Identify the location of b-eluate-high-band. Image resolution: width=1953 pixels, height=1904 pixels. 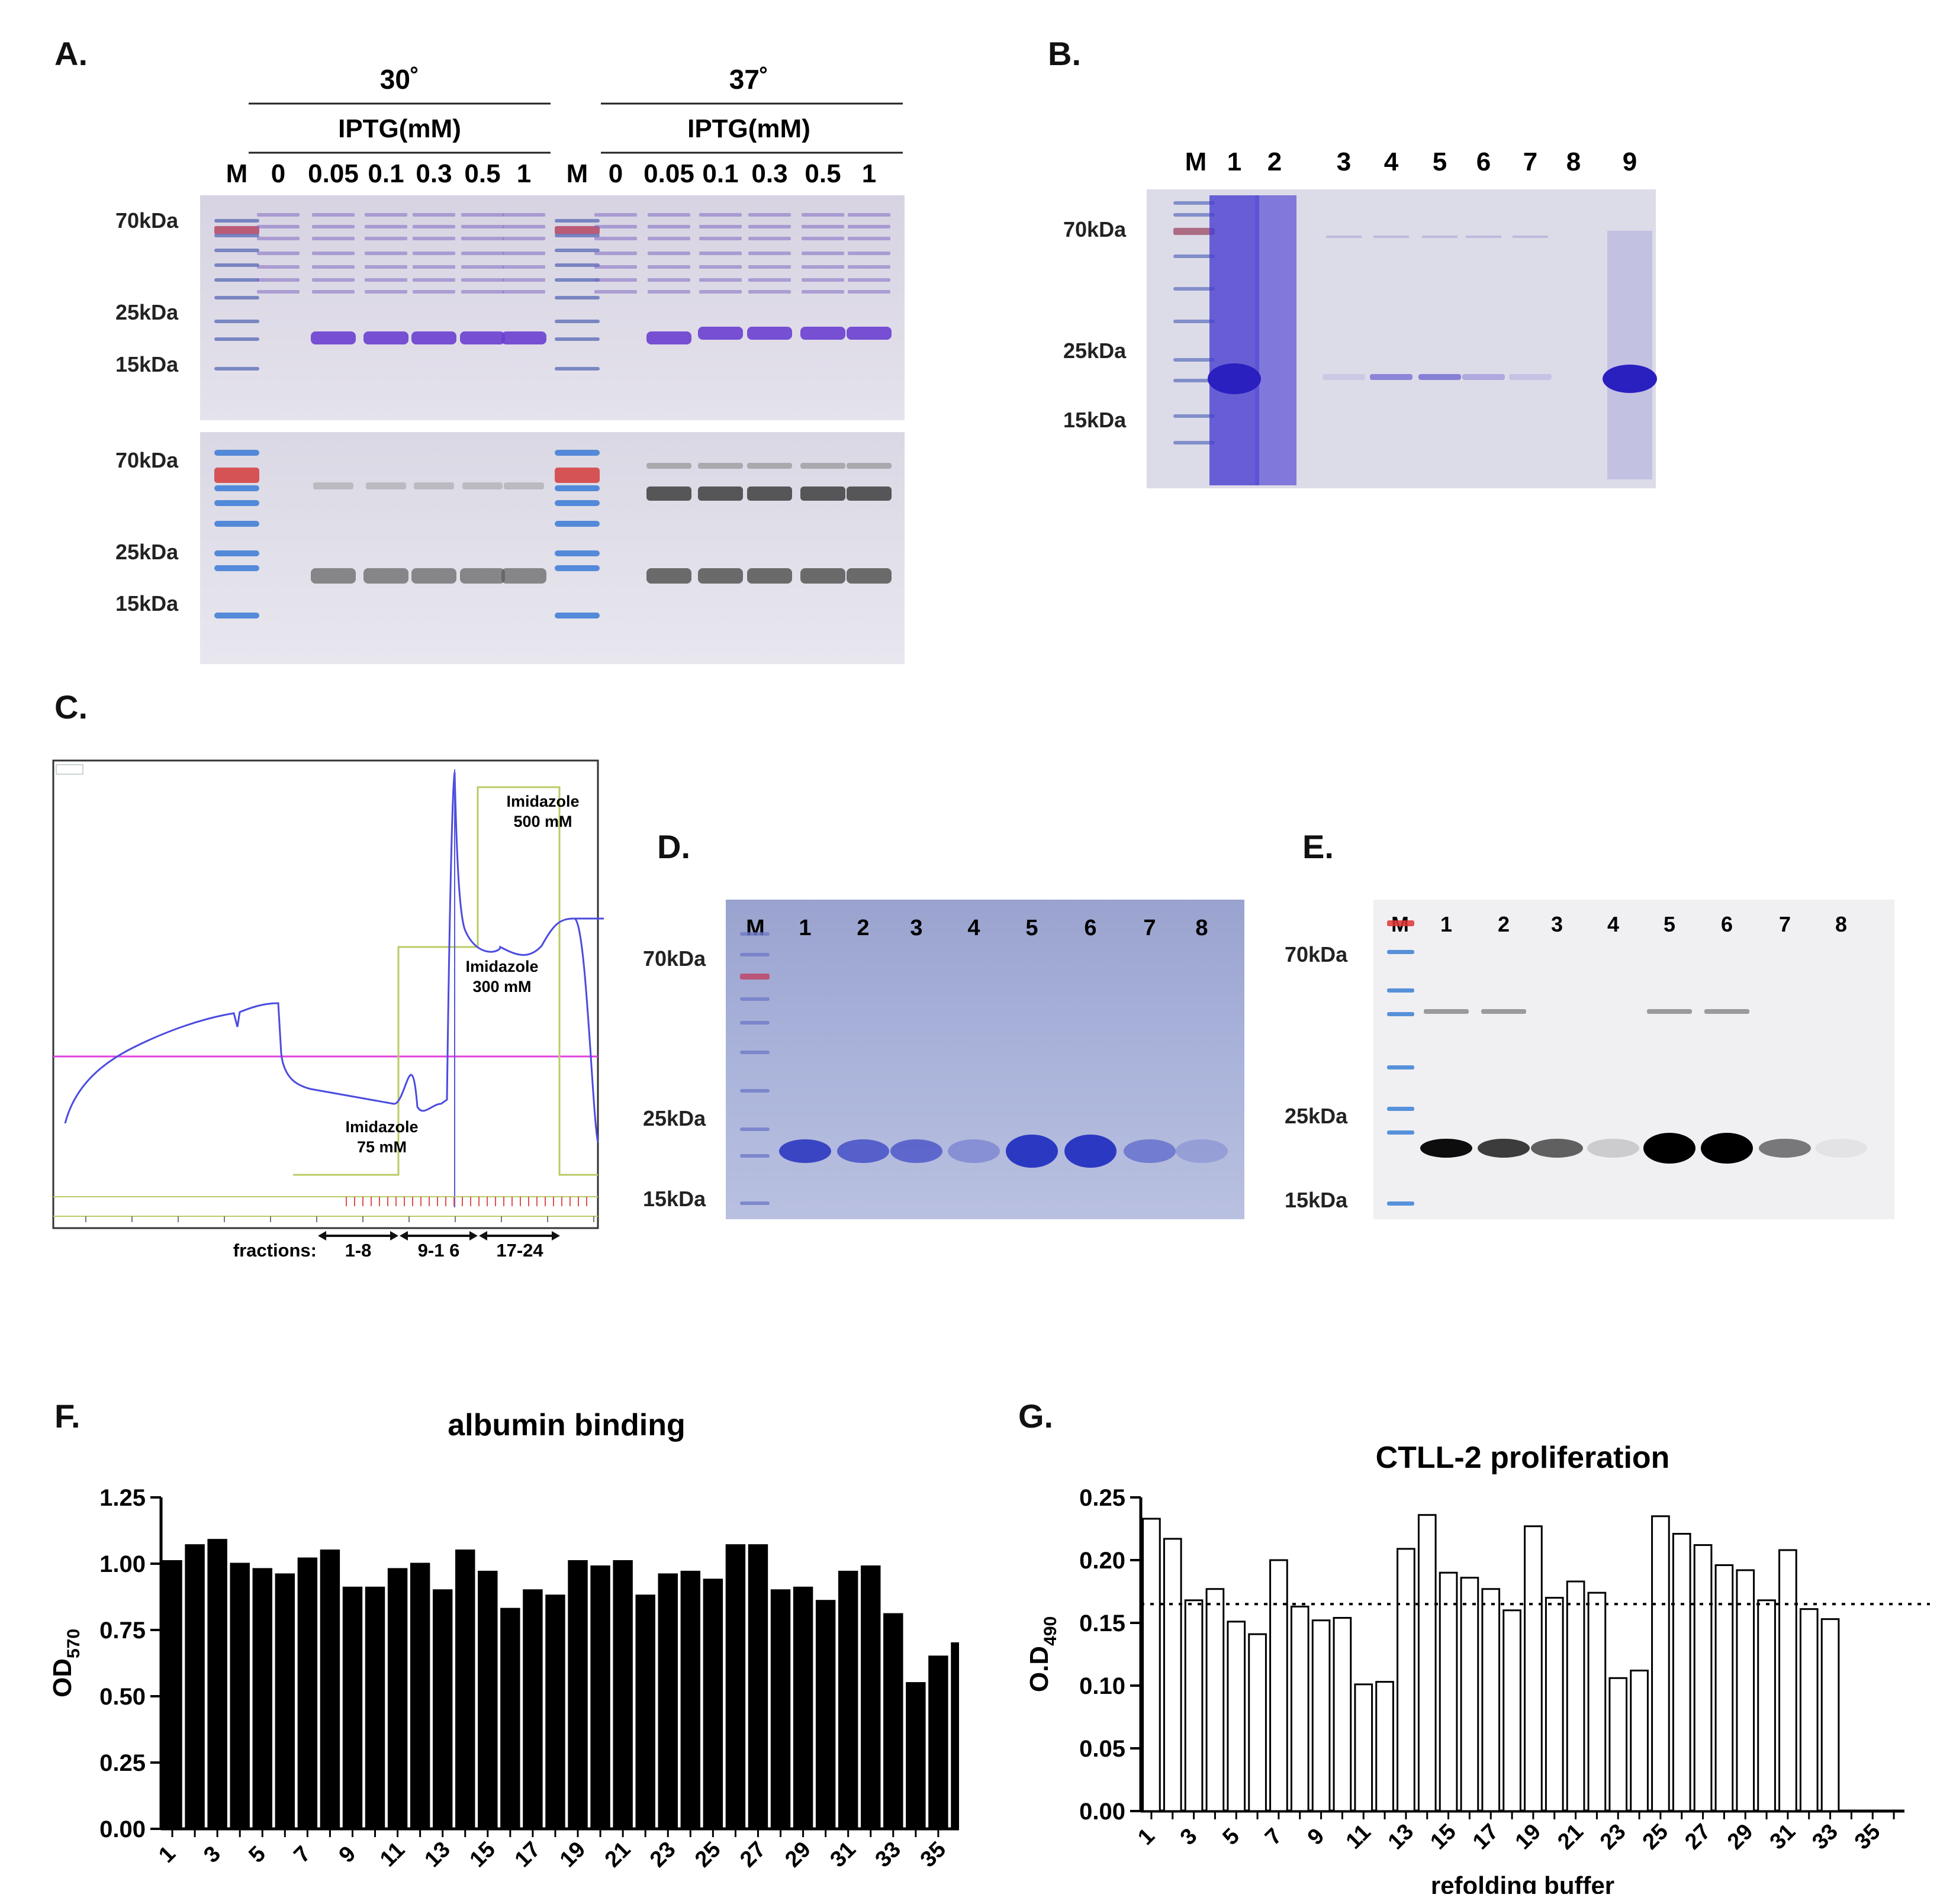
(1439, 237).